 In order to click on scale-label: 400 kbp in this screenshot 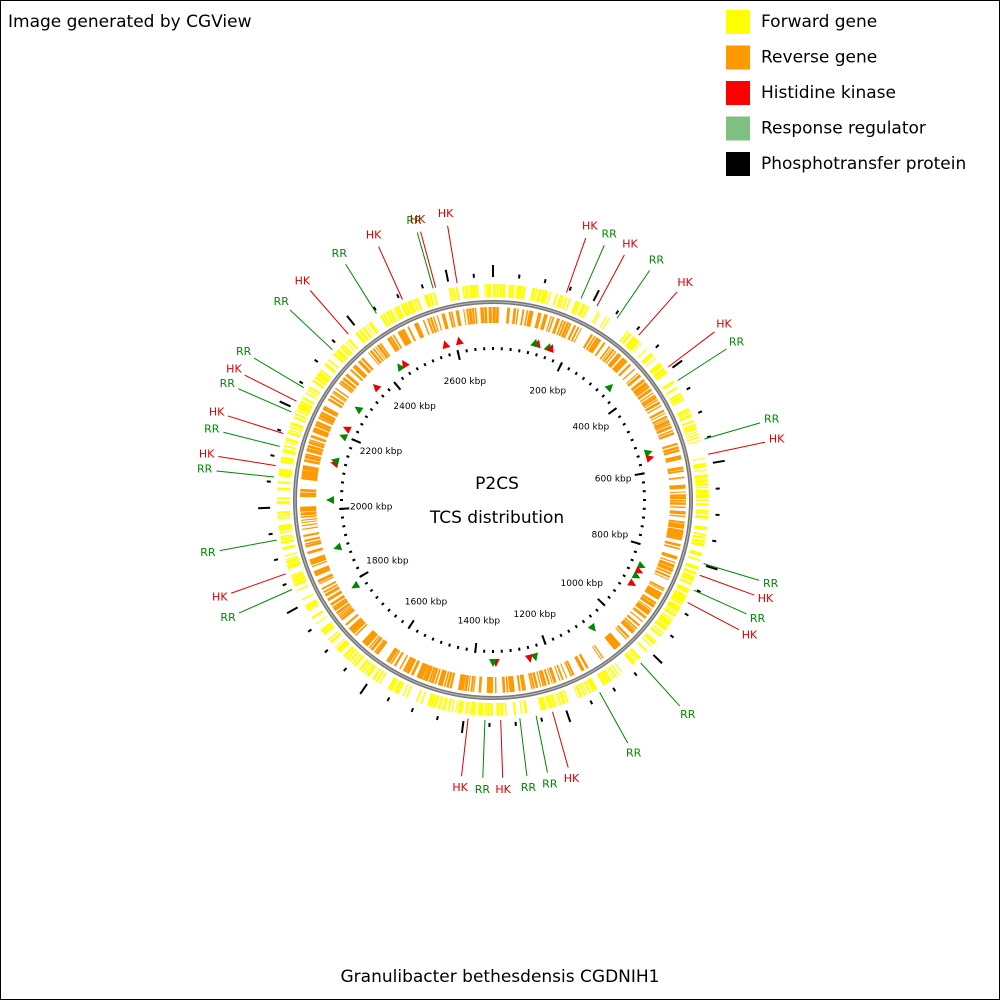, I will do `click(591, 428)`.